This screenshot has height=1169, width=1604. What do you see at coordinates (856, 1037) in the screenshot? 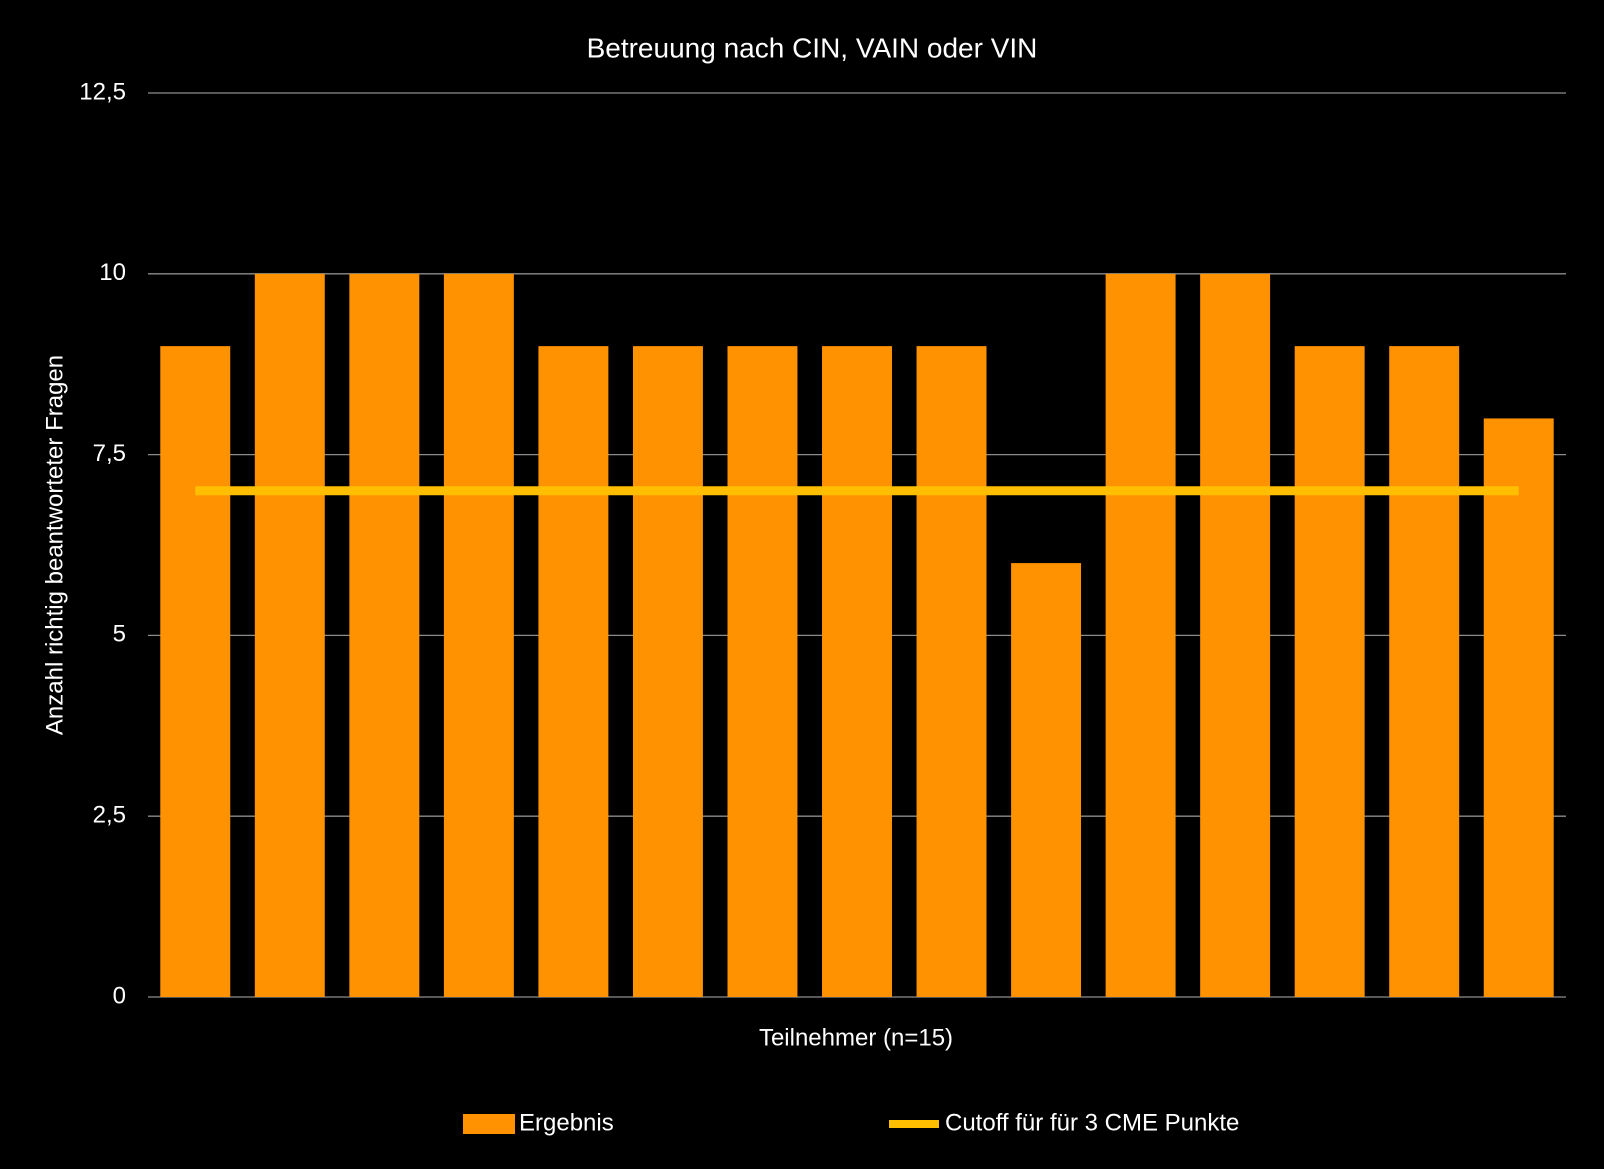
I see `x-axis-label: Teilnehmer (n=15)` at bounding box center [856, 1037].